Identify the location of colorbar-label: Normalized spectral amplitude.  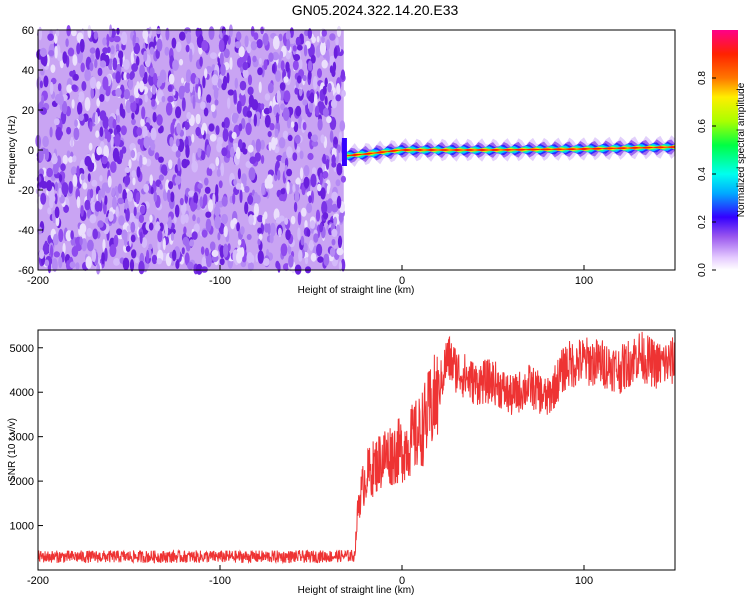
(741, 149).